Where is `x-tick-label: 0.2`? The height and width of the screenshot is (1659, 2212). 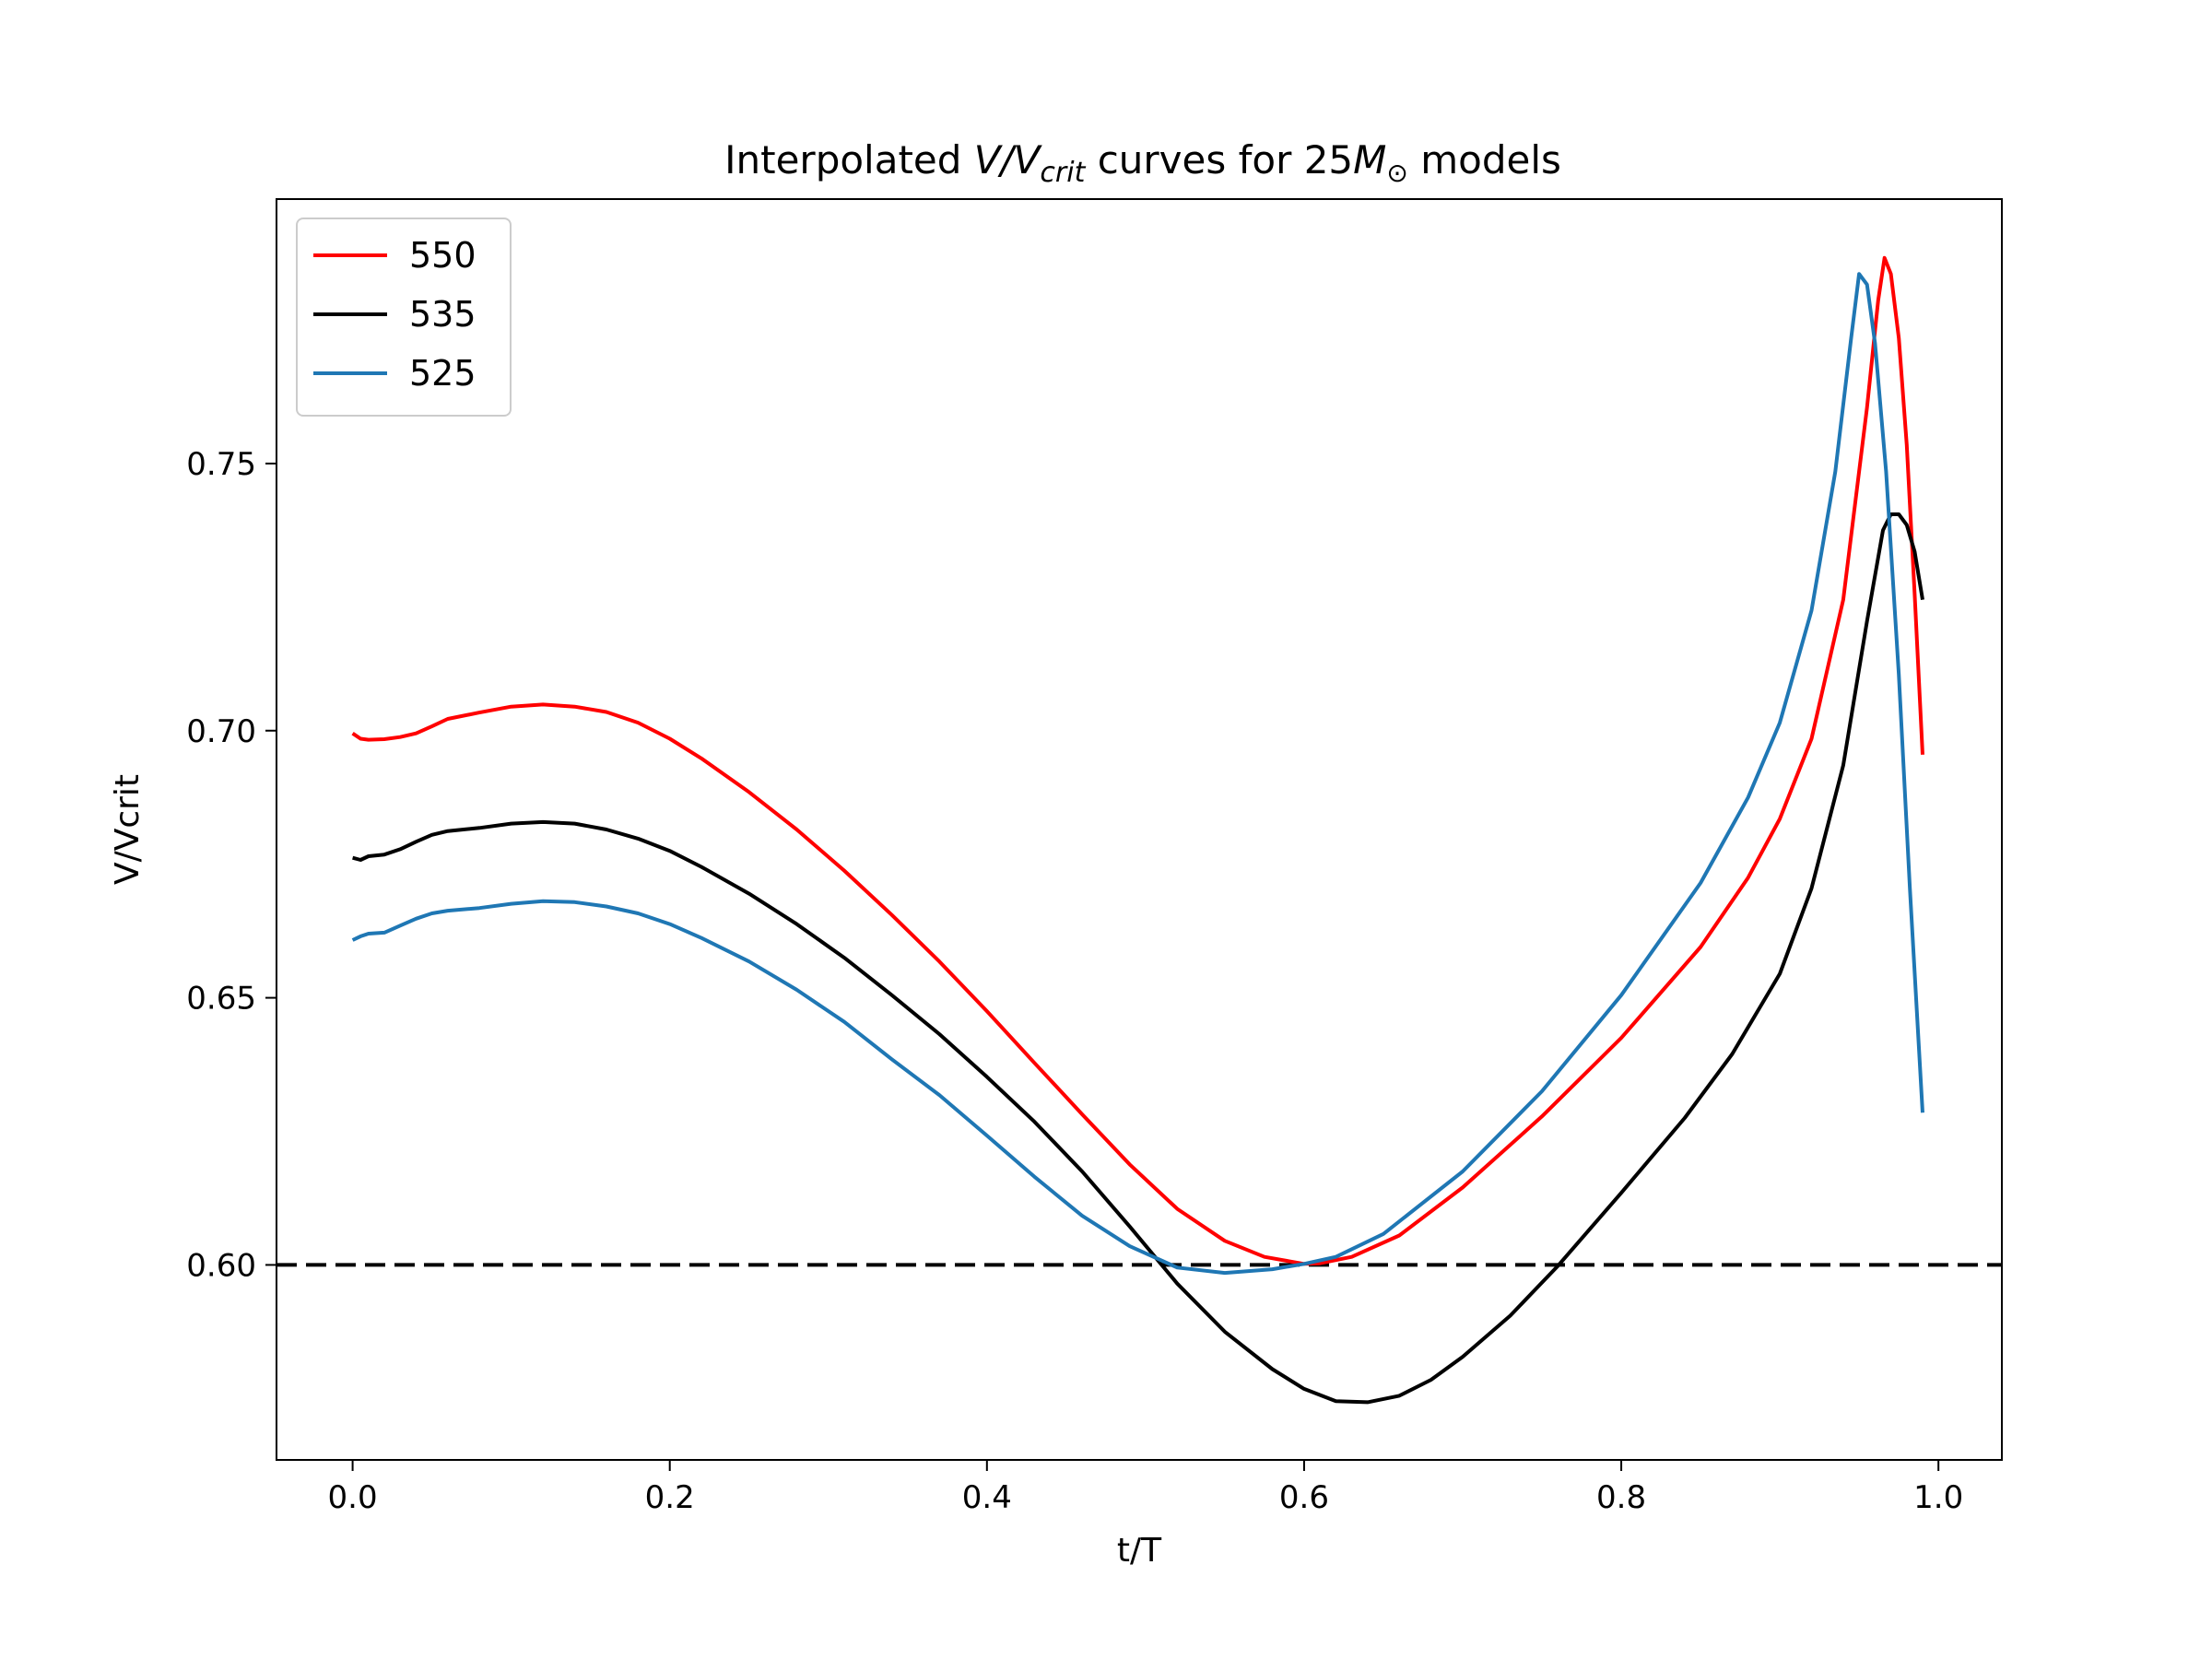
x-tick-label: 0.2 is located at coordinates (670, 1497).